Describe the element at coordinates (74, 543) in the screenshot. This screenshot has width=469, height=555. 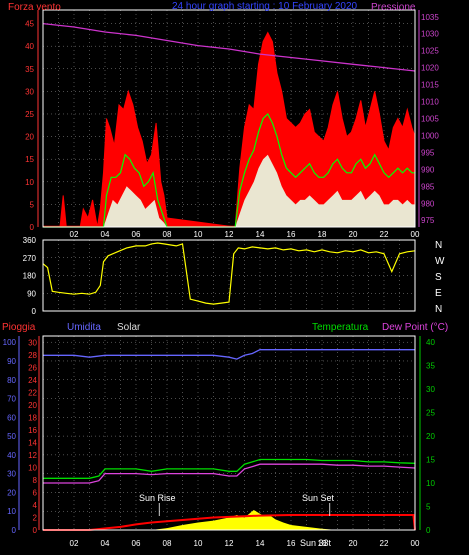
I see `humidity-x-tick-label: 02` at that location.